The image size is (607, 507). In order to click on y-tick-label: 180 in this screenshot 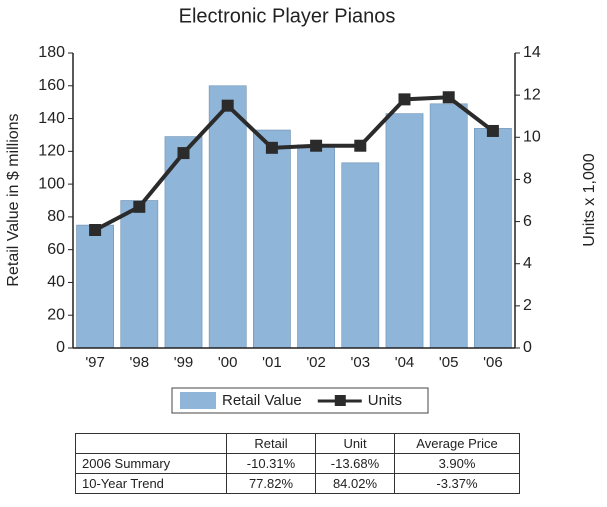, I will do `click(51, 52)`.